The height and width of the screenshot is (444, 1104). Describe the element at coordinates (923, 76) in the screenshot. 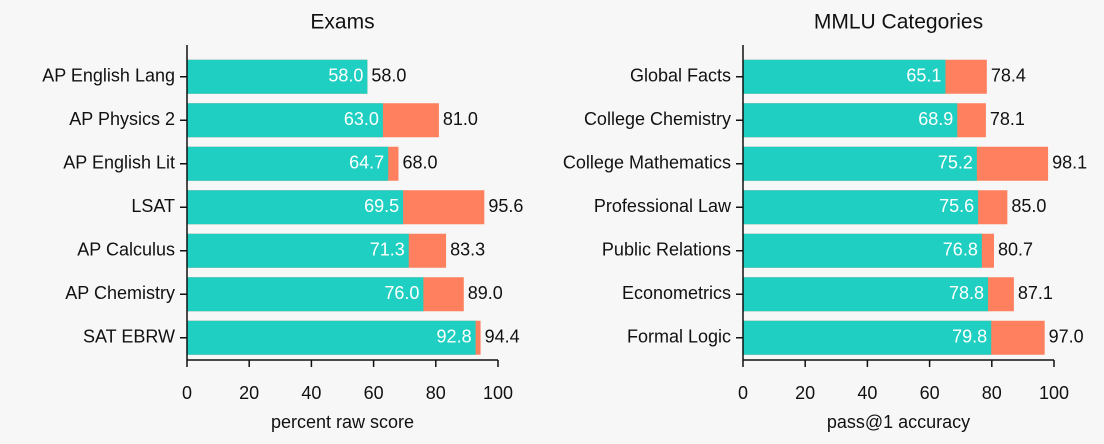

I see `value-label: 65.1` at that location.